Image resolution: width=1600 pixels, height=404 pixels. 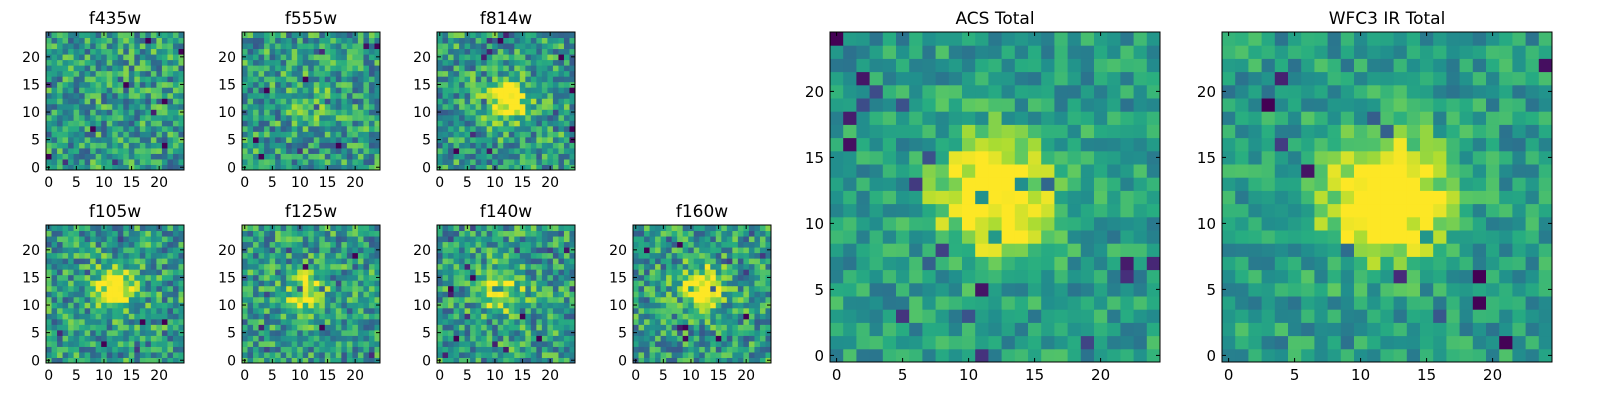 What do you see at coordinates (227, 251) in the screenshot?
I see `y-tick-label: 20` at bounding box center [227, 251].